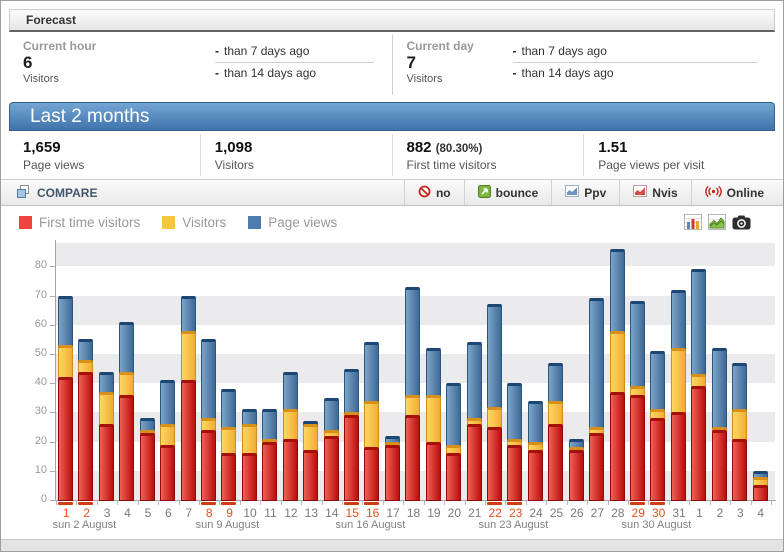 The height and width of the screenshot is (552, 784). Describe the element at coordinates (294, 73) in the screenshot. I see `comparison-14-days: - than 14 days ago` at that location.